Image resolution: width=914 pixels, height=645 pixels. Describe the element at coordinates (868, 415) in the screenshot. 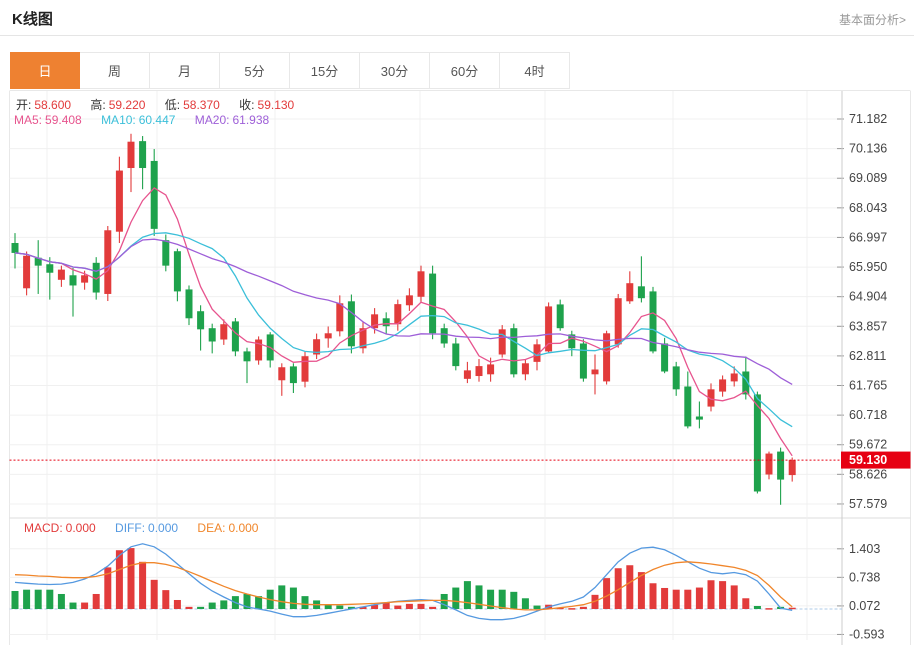

I see `y-axis-label: 60.718` at that location.